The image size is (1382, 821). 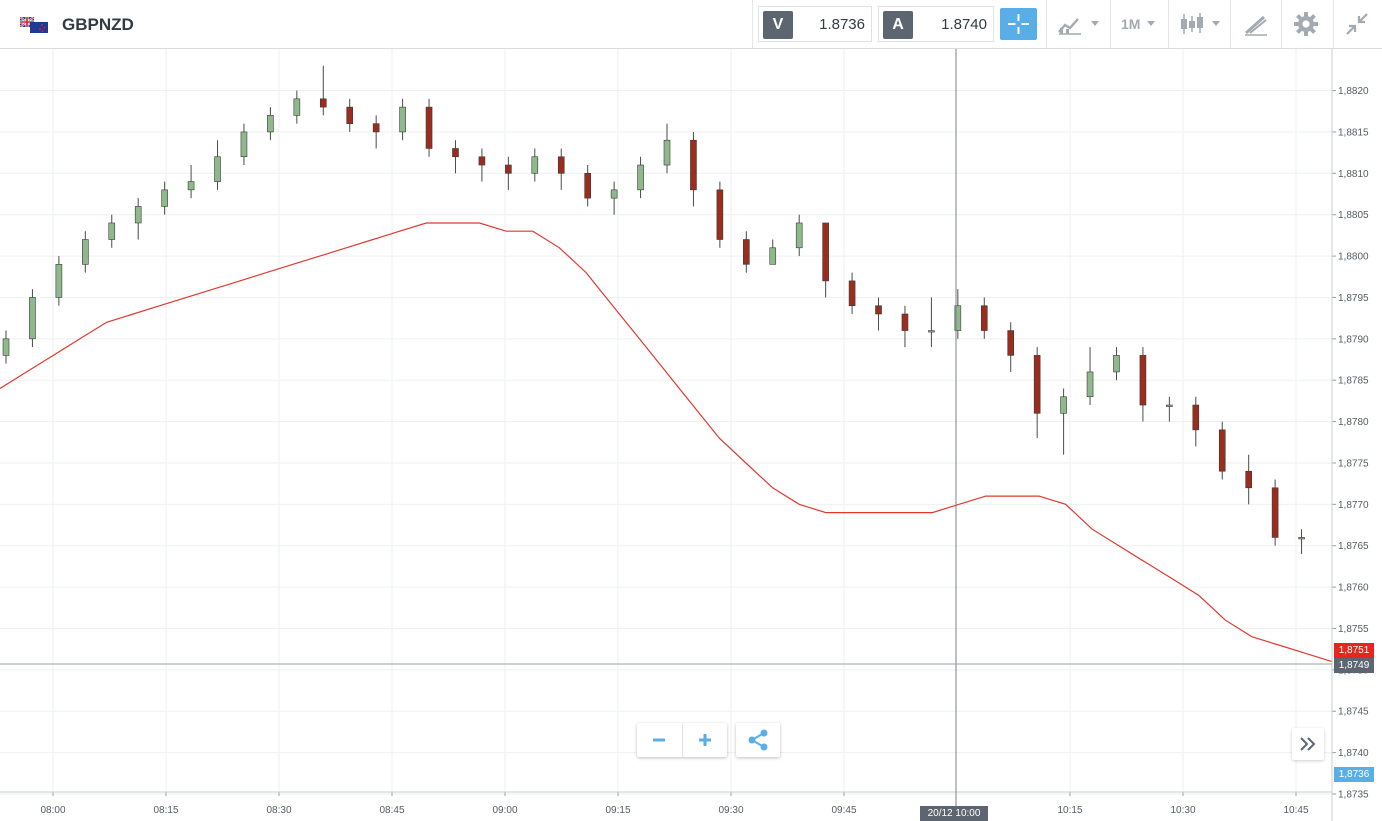 What do you see at coordinates (778, 25) in the screenshot?
I see `sell-letter: V` at bounding box center [778, 25].